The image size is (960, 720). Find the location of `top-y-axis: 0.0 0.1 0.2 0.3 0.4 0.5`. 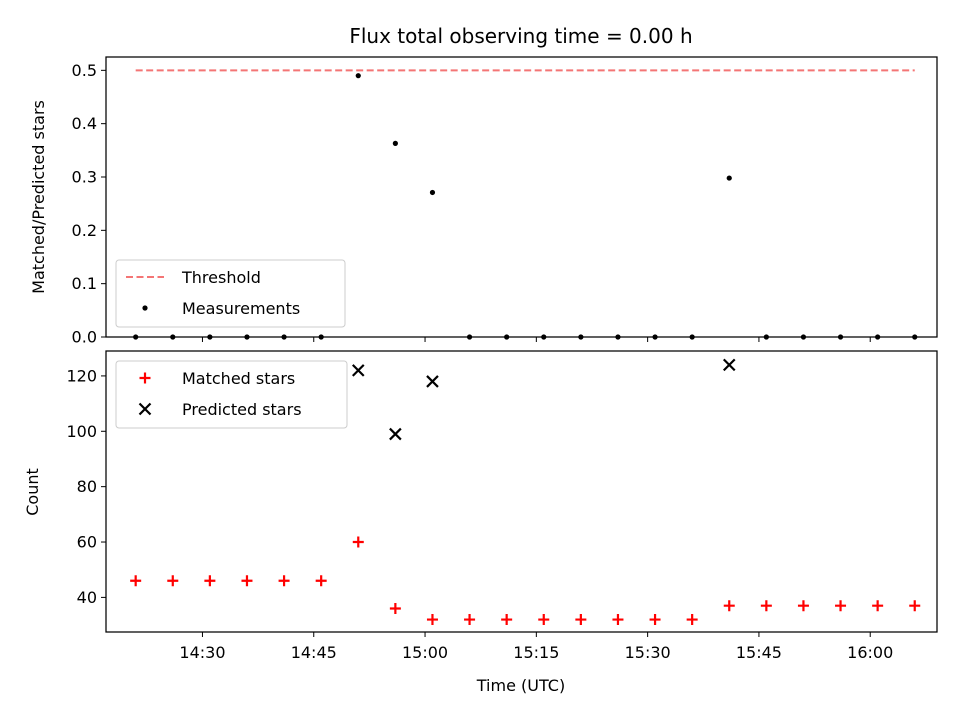

top-y-axis: 0.0 0.1 0.2 0.3 0.4 0.5 is located at coordinates (89, 204).